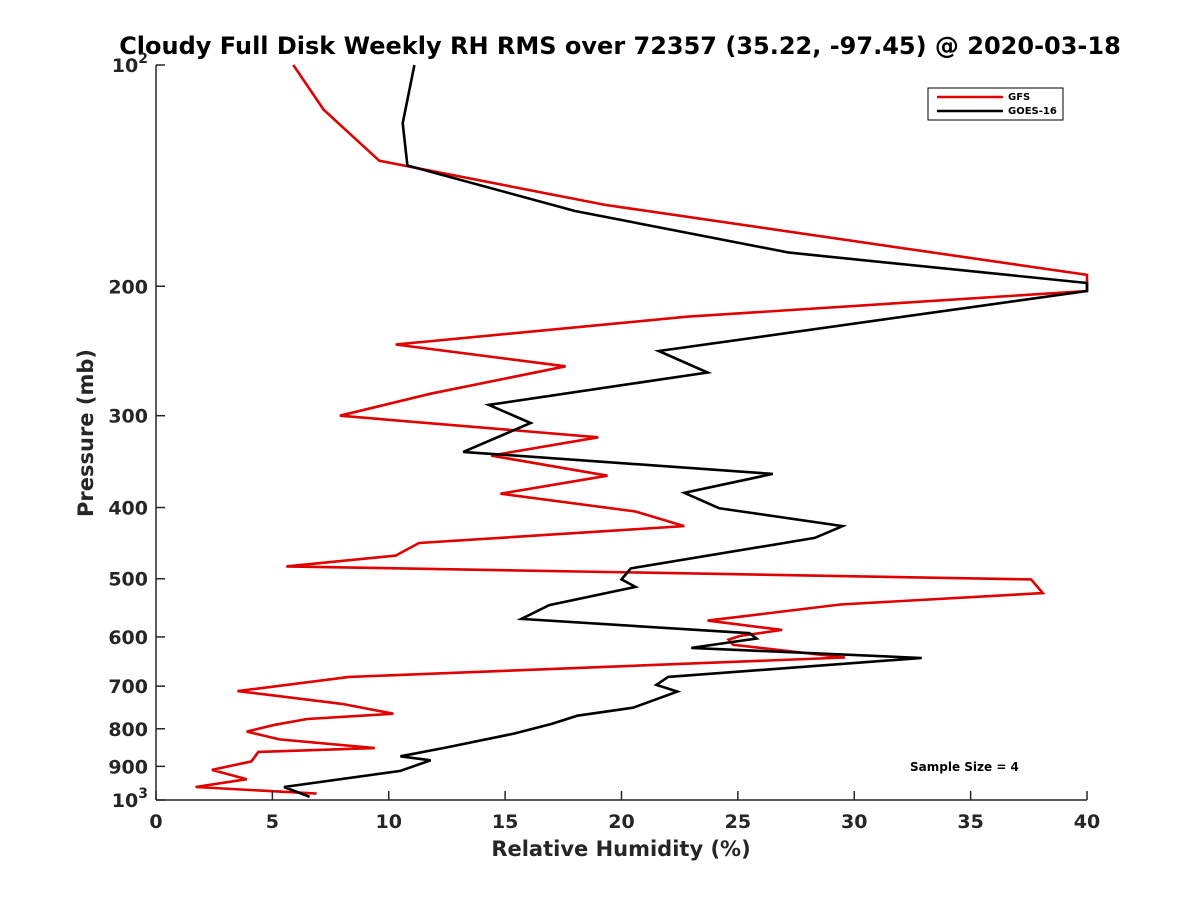 This screenshot has width=1200, height=900. I want to click on legend-box, so click(995, 104).